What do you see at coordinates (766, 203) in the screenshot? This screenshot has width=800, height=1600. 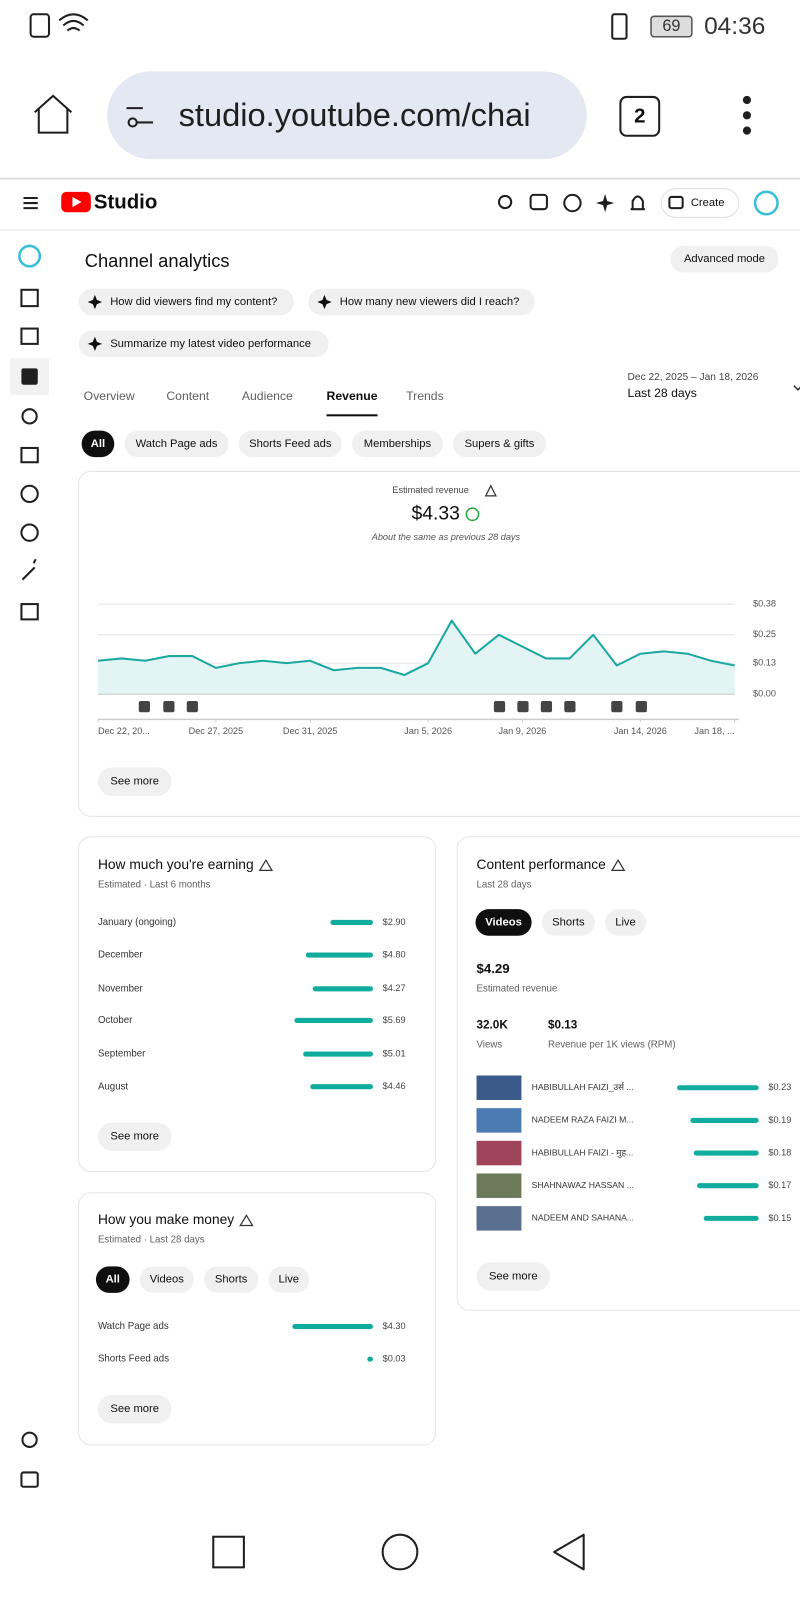 I see `avatar` at bounding box center [766, 203].